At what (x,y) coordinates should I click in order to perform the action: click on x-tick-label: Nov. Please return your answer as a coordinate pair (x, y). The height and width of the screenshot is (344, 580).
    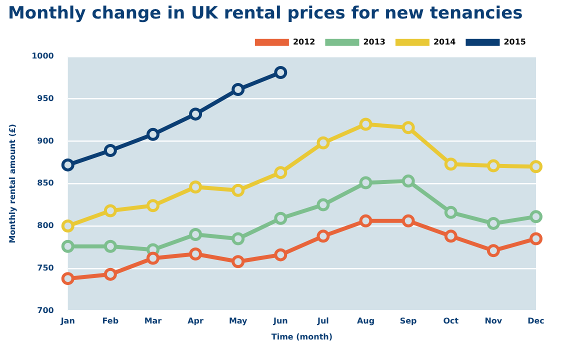
    Looking at the image, I should click on (493, 321).